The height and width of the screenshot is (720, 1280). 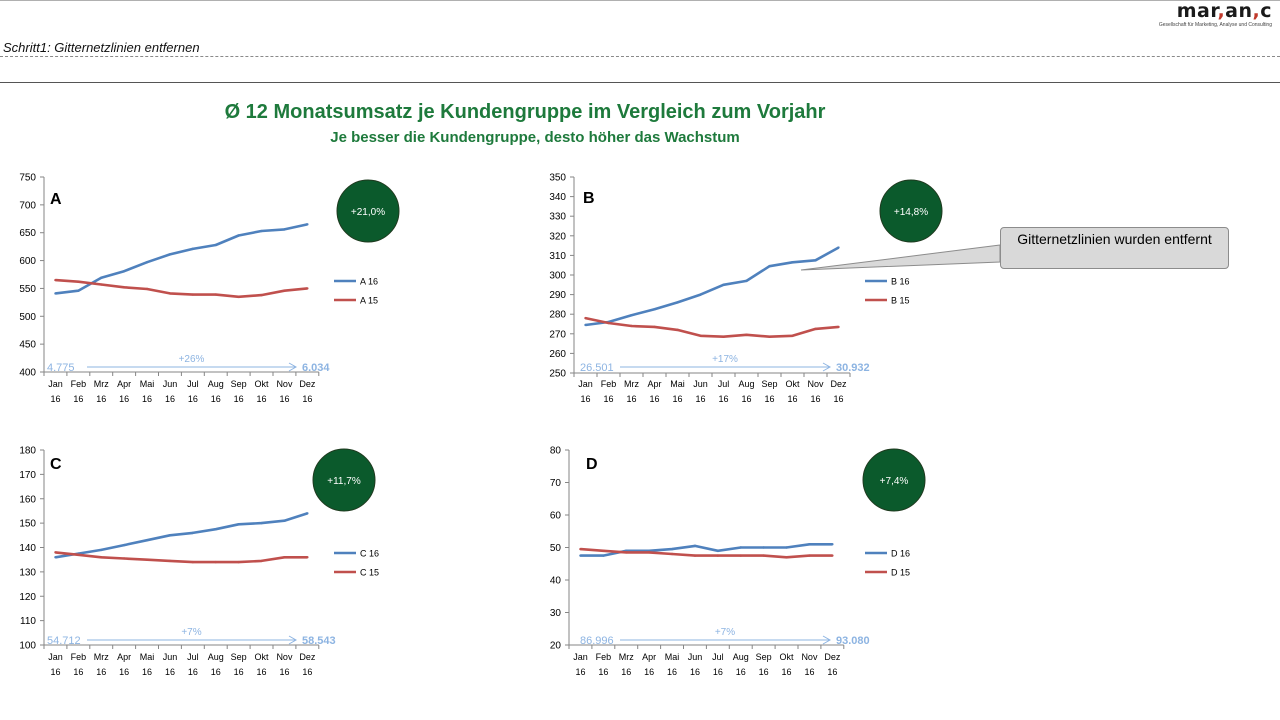 I want to click on chart-b-x-tick-label: Jun 16, so click(x=700, y=391).